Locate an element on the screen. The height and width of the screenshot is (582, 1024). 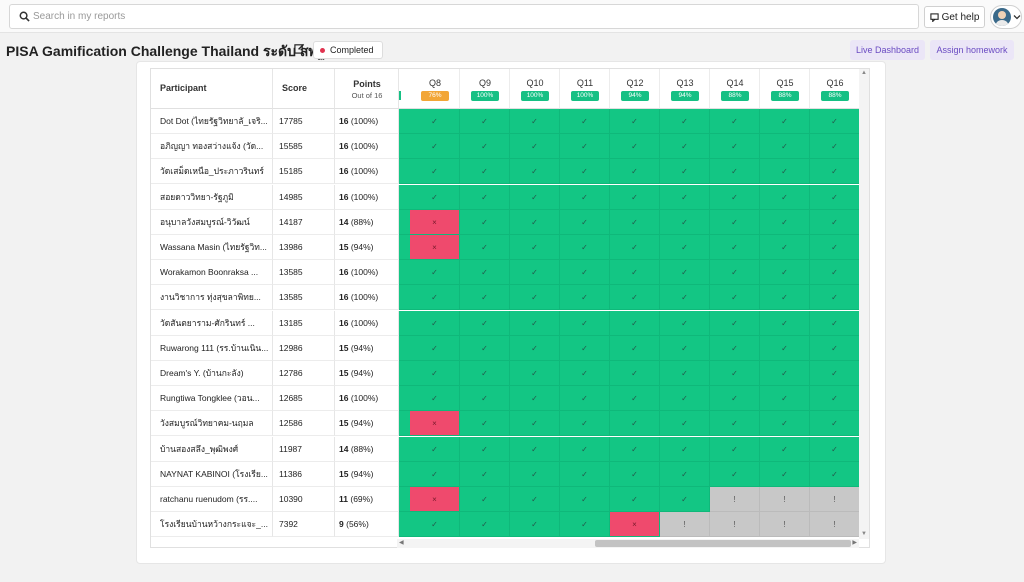
question-header-q15: Q15 88% is located at coordinates (785, 89).